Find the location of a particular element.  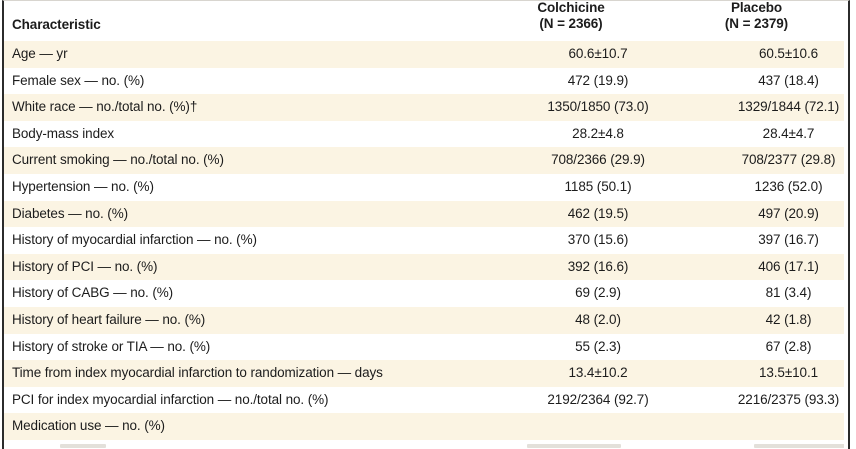

placebo-cell: 397 (16.7) is located at coordinates (788, 240).